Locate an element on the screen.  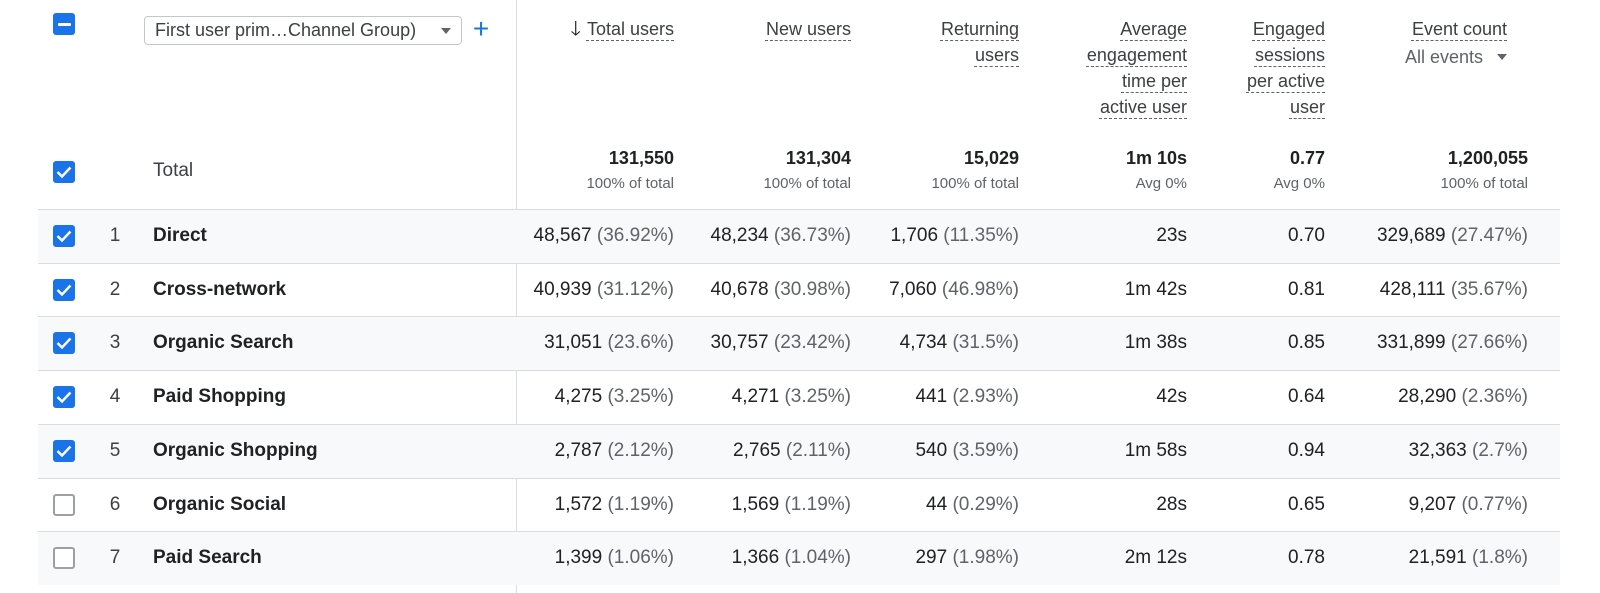
total-returning-users: 15,029 100% of total is located at coordinates (975, 170).